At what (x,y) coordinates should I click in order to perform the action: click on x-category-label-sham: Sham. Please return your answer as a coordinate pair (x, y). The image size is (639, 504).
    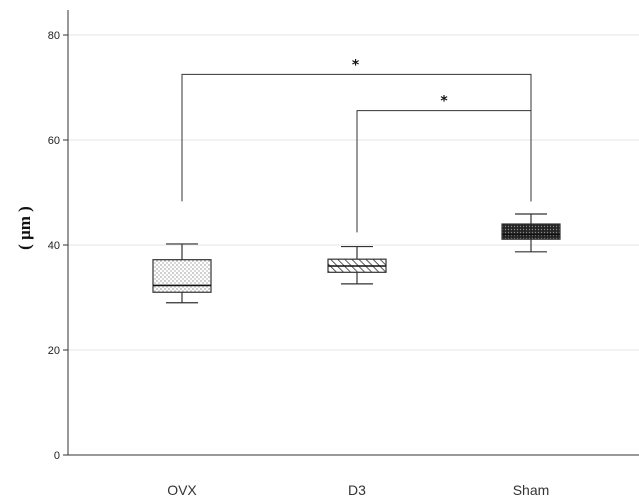
    Looking at the image, I should click on (531, 490).